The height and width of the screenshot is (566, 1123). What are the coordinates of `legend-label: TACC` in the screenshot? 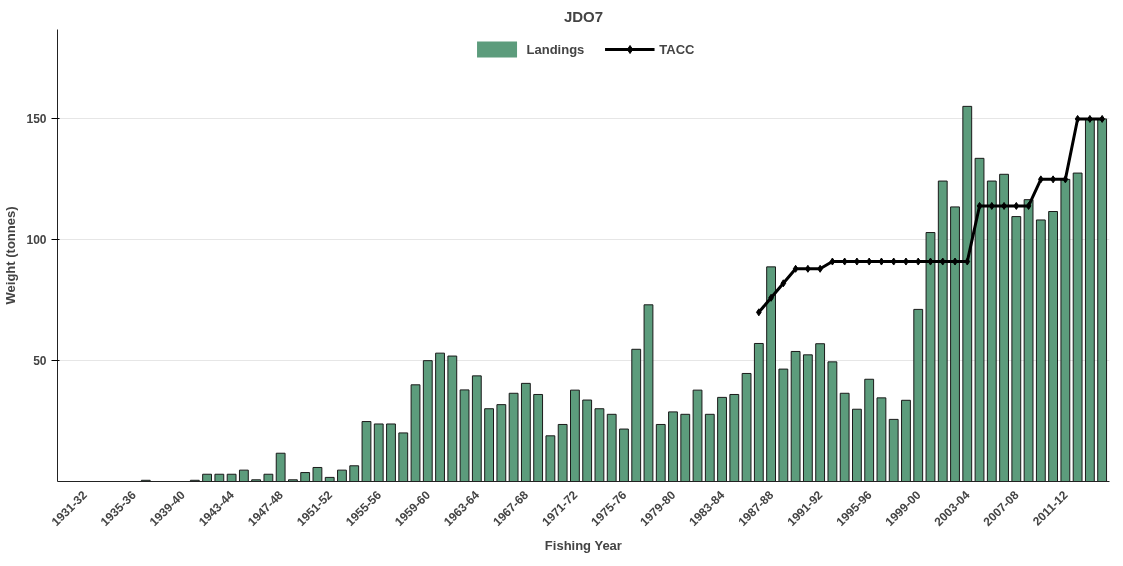 It's located at (677, 49).